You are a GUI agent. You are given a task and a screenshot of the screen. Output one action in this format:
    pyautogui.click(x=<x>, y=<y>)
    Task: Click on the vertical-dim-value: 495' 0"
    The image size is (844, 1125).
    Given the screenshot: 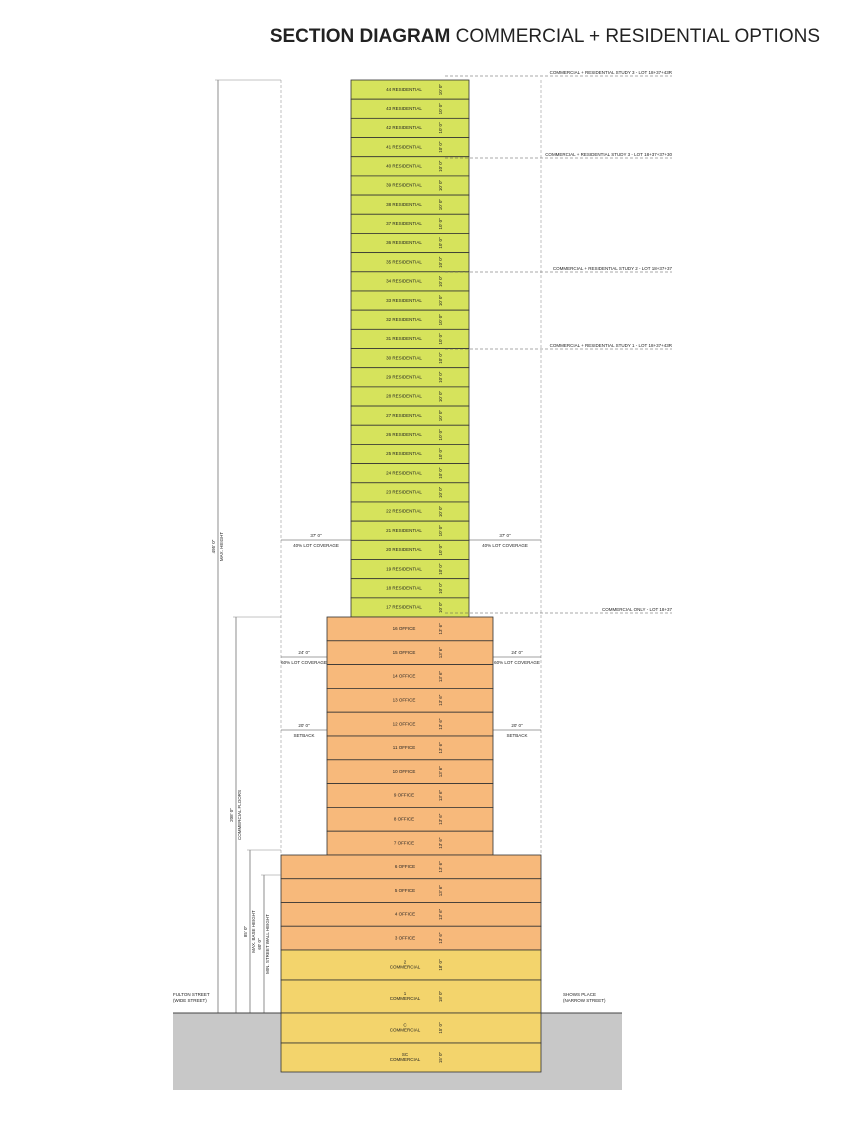 What is the action you would take?
    pyautogui.click(x=213, y=546)
    